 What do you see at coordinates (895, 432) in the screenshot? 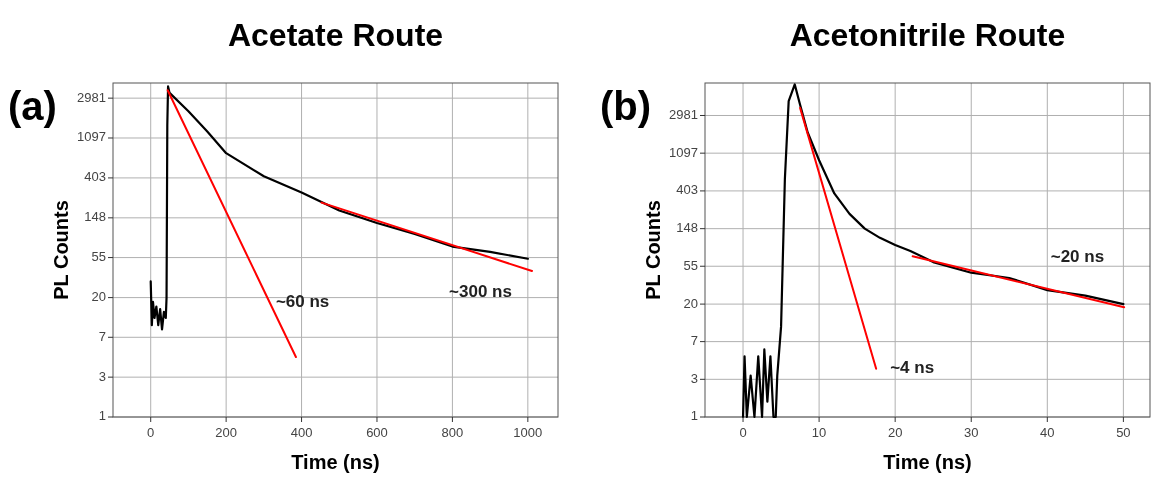
I see `x-tick-label: 20` at bounding box center [895, 432].